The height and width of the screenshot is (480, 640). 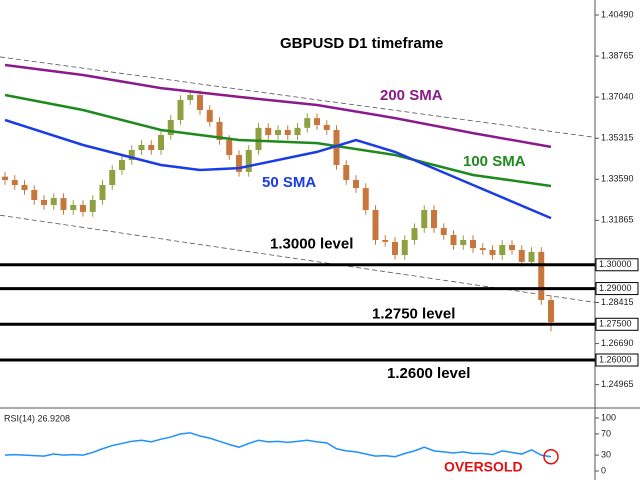 What do you see at coordinates (311, 244) in the screenshot?
I see `level-label: 1.3000 level` at bounding box center [311, 244].